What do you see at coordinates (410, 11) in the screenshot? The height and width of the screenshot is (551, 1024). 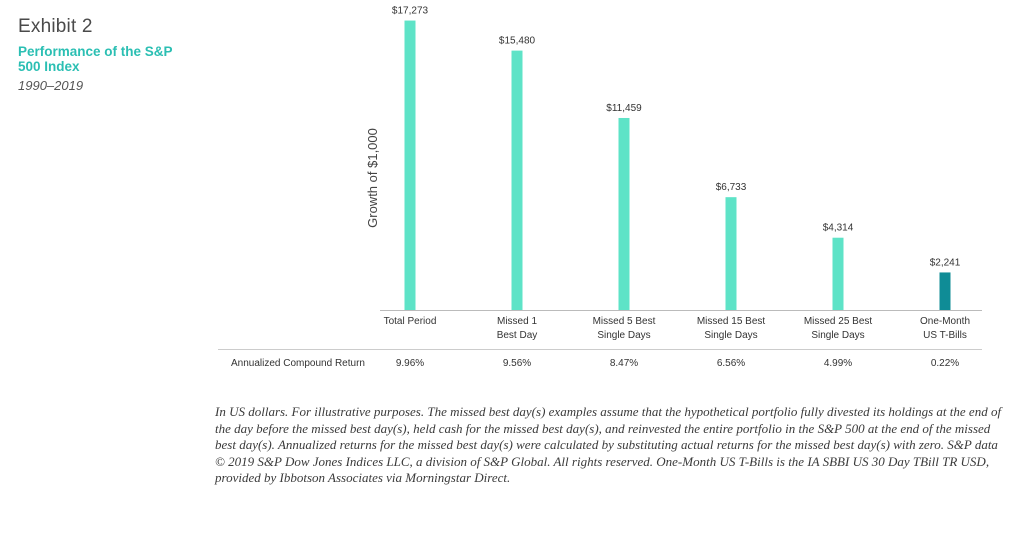 I see `value-label-1: $17,273` at bounding box center [410, 11].